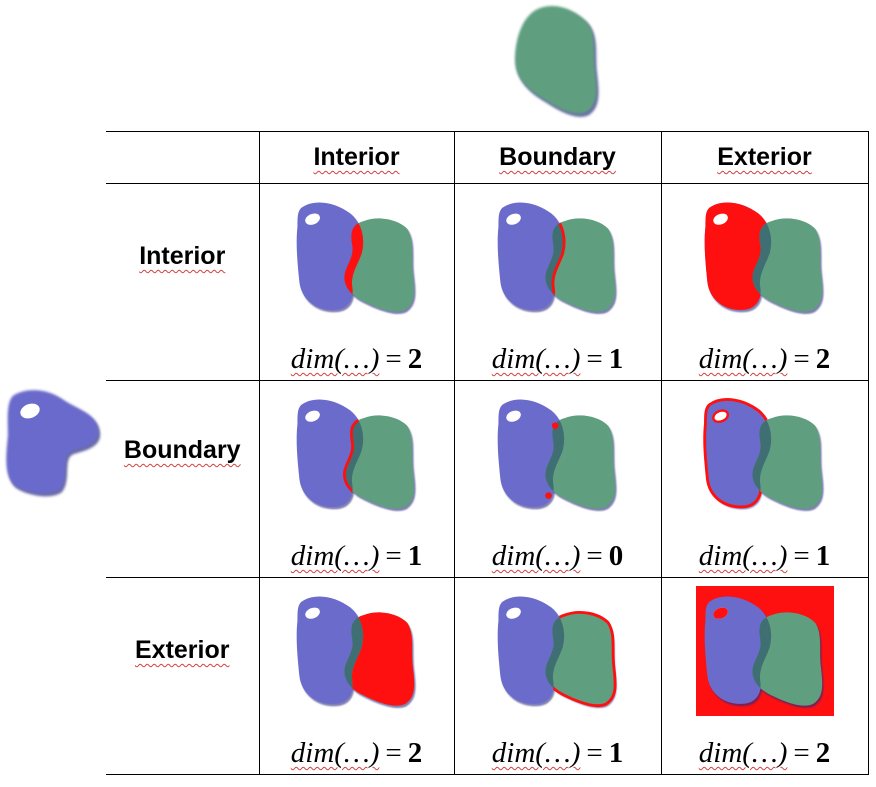 This screenshot has width=876, height=787. I want to click on matrix-cell-boundary-boundary: dim(…) = 0, so click(557, 479).